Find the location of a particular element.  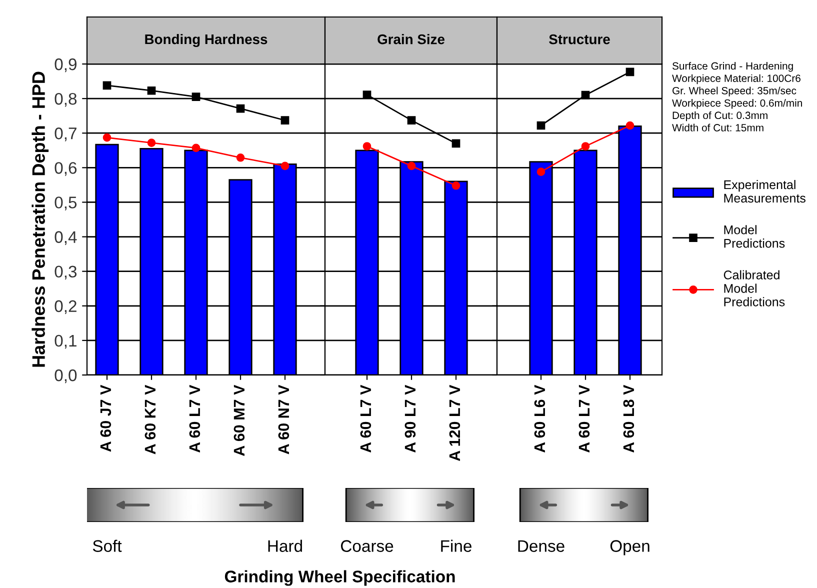

chart-title: Bonding Hardness is located at coordinates (206, 41).